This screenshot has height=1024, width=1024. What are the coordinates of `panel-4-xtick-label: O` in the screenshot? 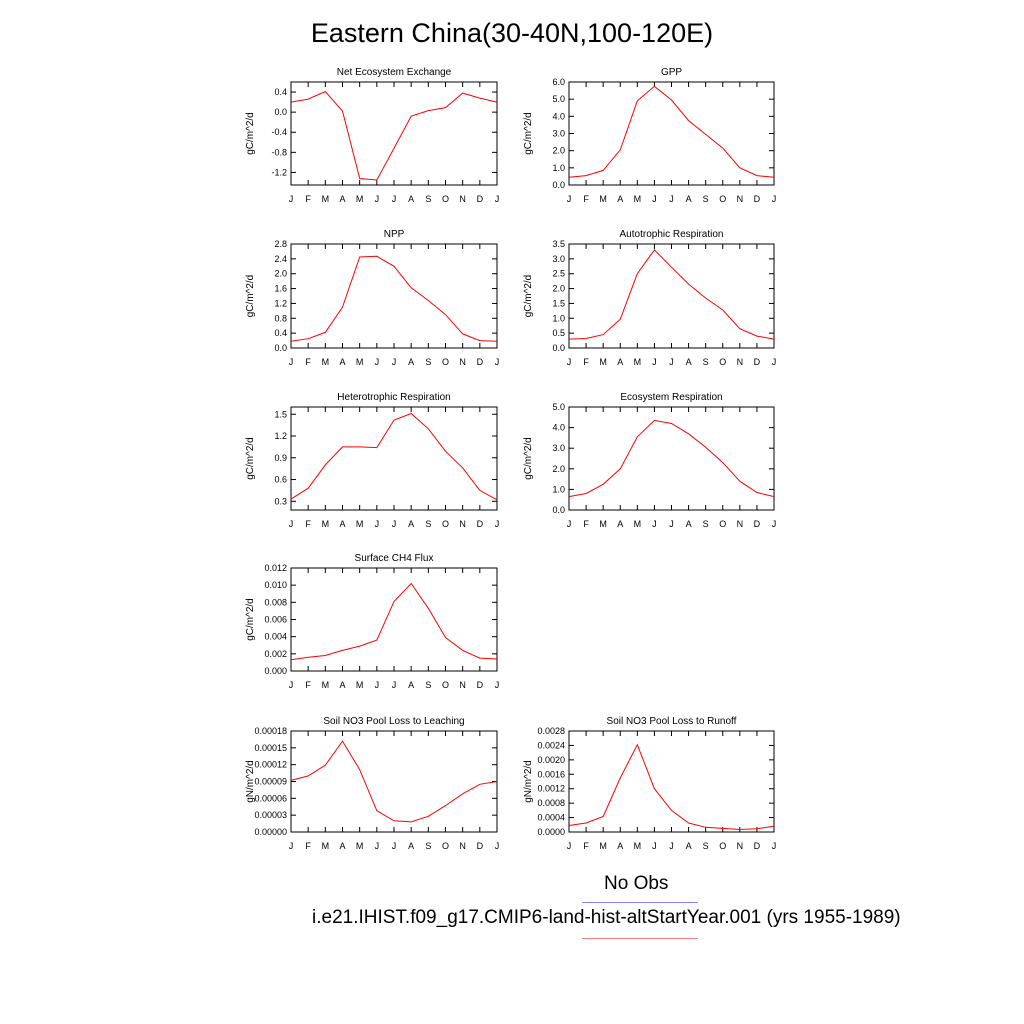 It's located at (722, 362).